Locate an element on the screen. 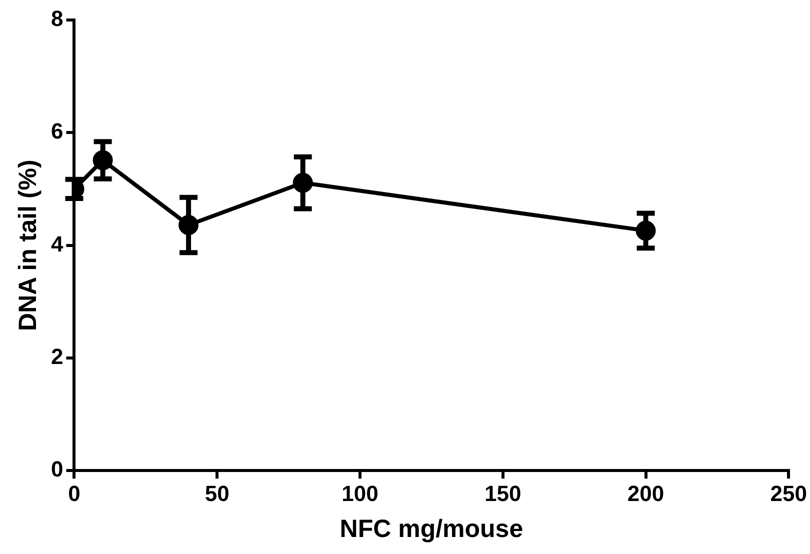 The width and height of the screenshot is (810, 554). y-axis-title: DNA in tail (%) is located at coordinates (28, 245).